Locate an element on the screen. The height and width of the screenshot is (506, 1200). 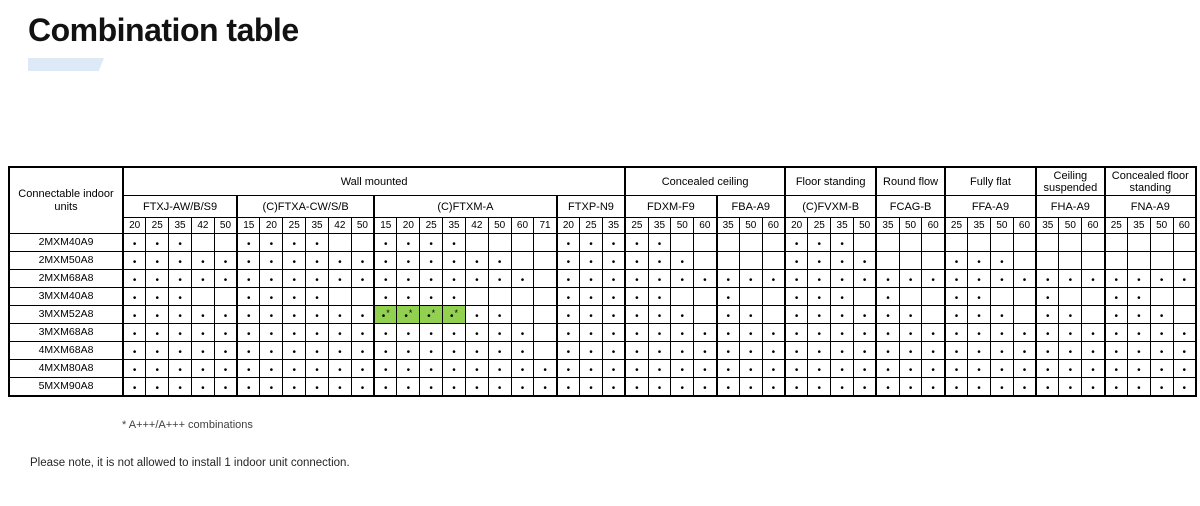
group-header: Ceiling suspended is located at coordinates (1070, 181).